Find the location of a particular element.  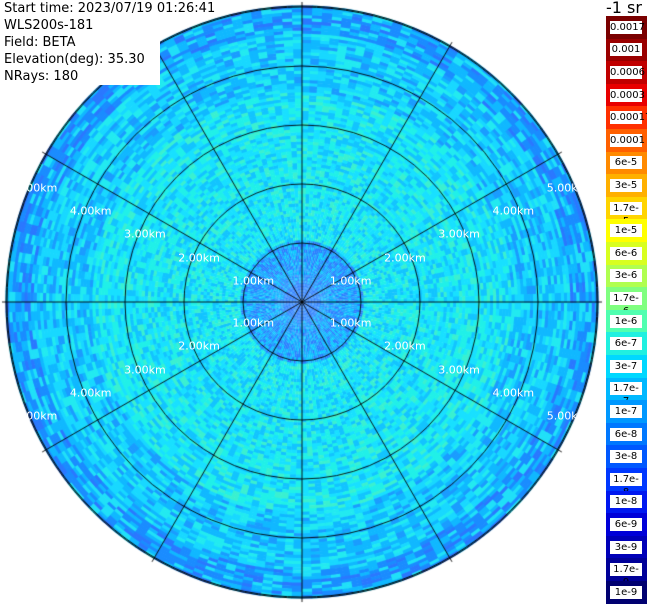

colorbar-tick-label: 6e-5 is located at coordinates (626, 163).